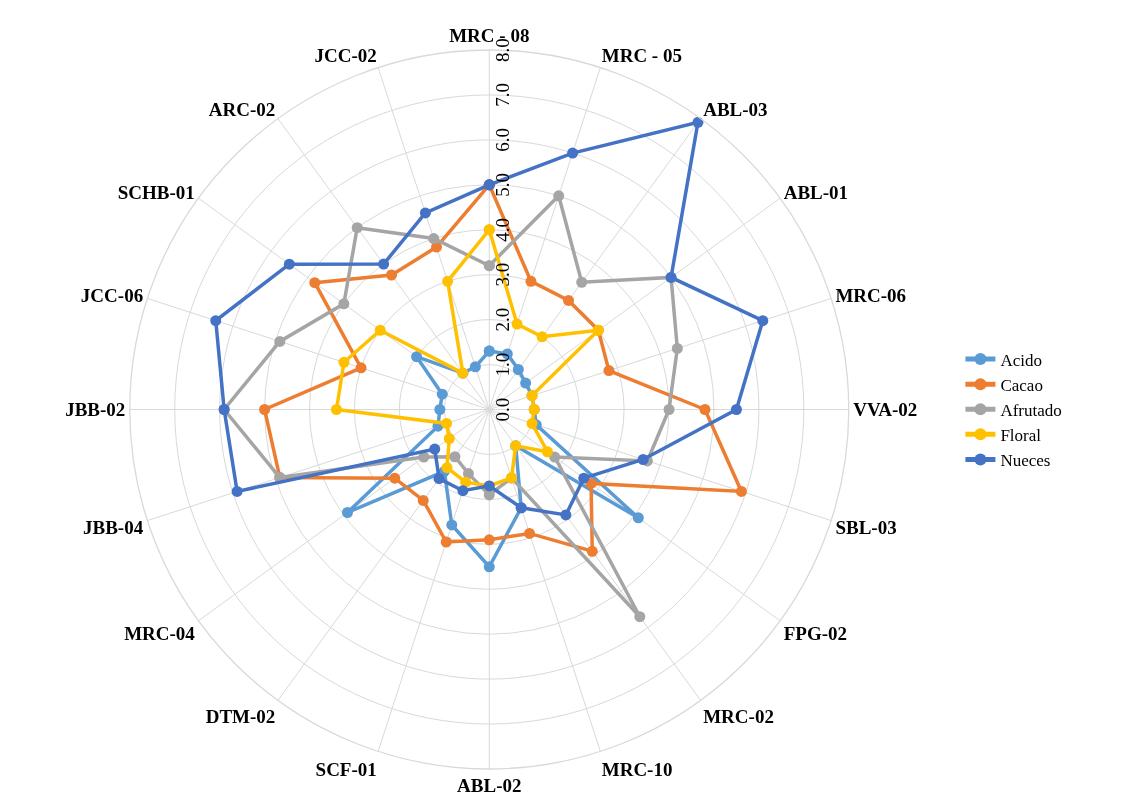  What do you see at coordinates (502, 274) in the screenshot?
I see `y-tick-label: 3.0` at bounding box center [502, 274].